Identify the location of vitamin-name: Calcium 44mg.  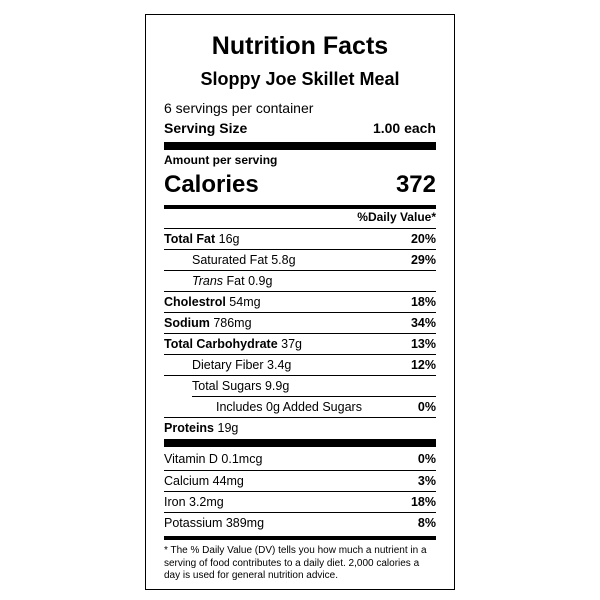
(204, 481).